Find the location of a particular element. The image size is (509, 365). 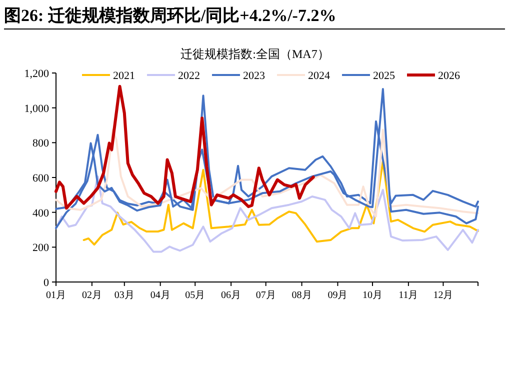

y-tick-label: 600 is located at coordinates (41, 178).